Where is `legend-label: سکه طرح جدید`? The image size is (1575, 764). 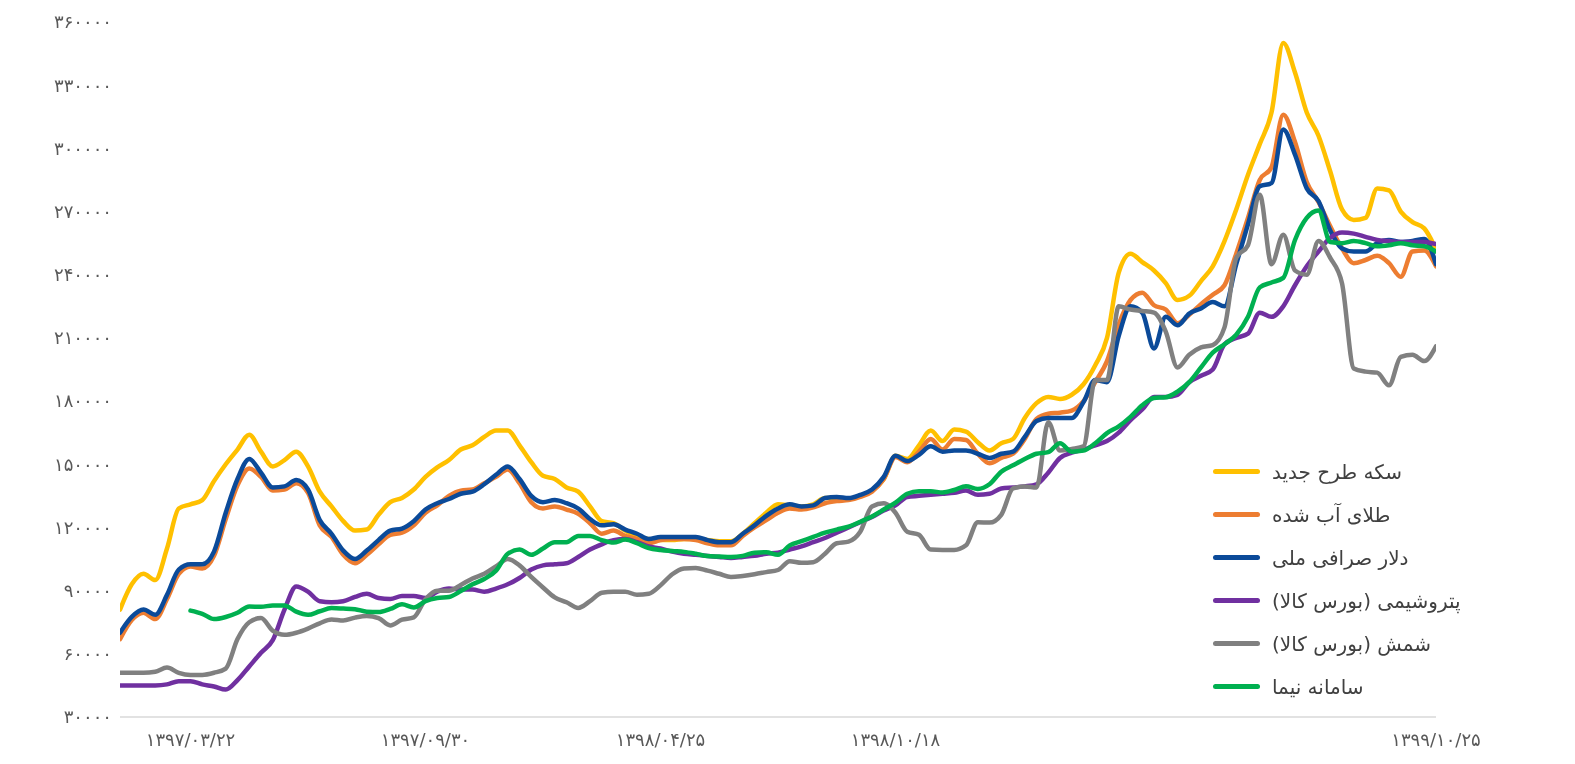 legend-label: سکه طرح جدید is located at coordinates (1337, 471).